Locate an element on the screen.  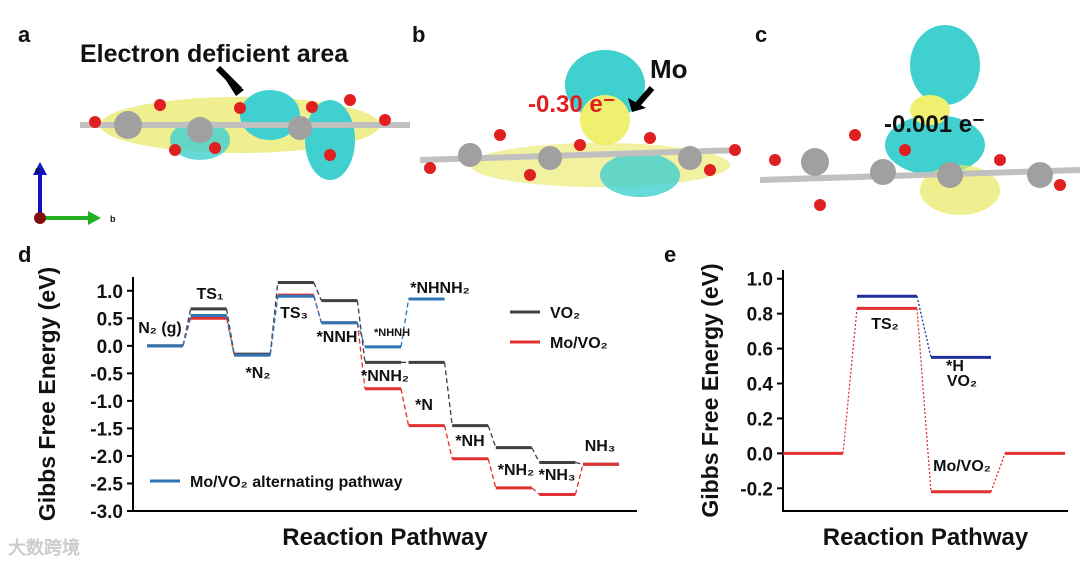
y-tick-label: 0.4 is located at coordinates (760, 385).